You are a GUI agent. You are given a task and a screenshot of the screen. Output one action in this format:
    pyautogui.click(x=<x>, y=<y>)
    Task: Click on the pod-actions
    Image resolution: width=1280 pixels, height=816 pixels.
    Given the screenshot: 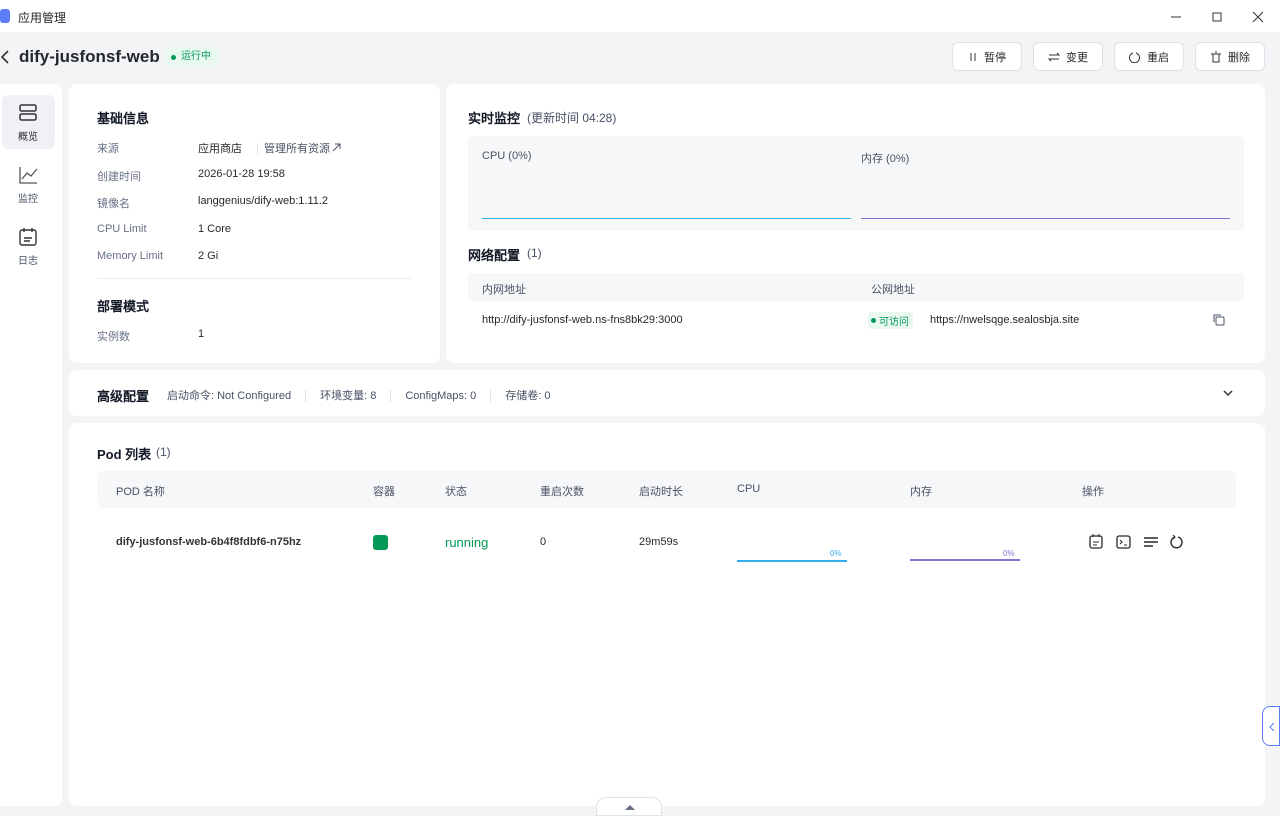 What is the action you would take?
    pyautogui.click(x=1138, y=542)
    